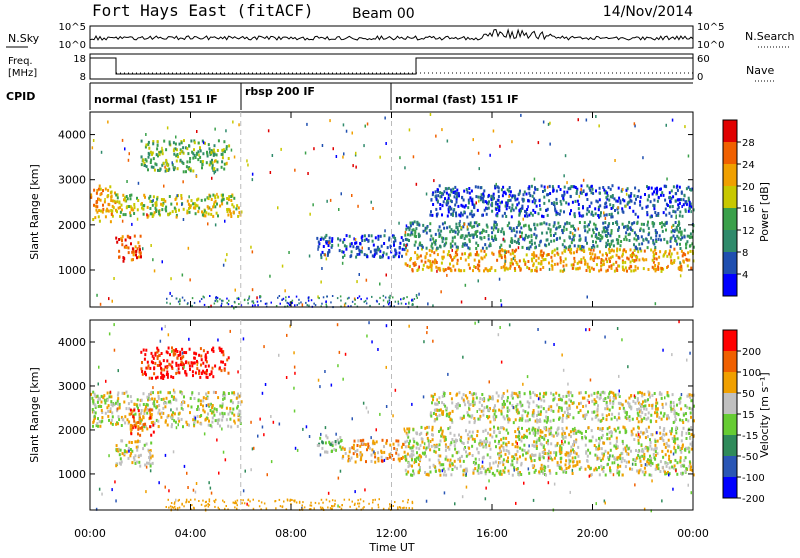 The height and width of the screenshot is (558, 800). What do you see at coordinates (648, 12) in the screenshot?
I see `date-label: 14/Nov/2014` at bounding box center [648, 12].